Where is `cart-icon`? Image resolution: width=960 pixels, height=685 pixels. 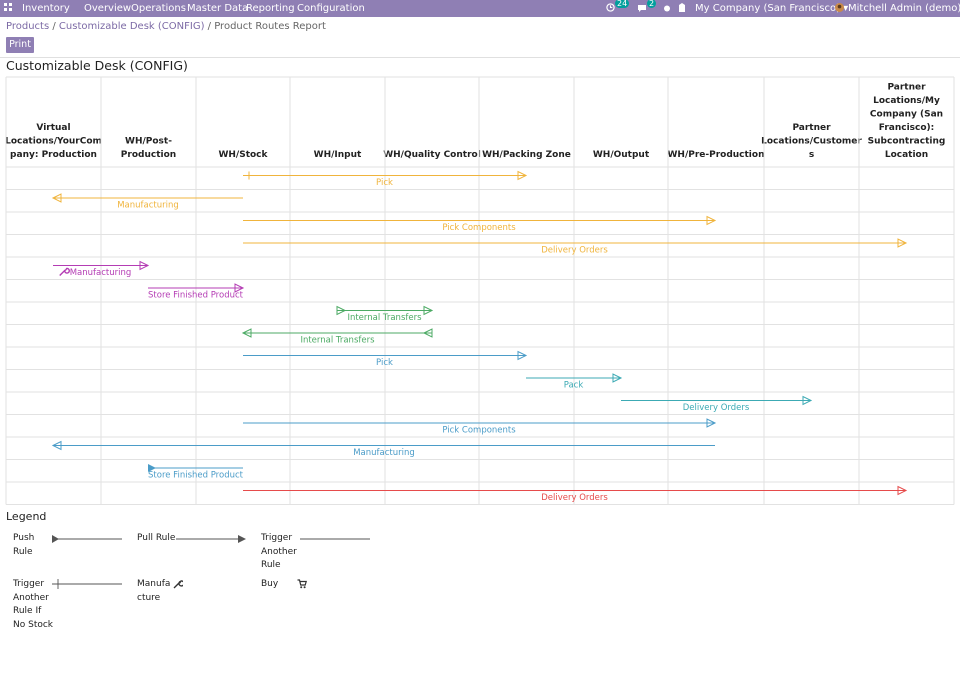
cart-icon is located at coordinates (302, 584).